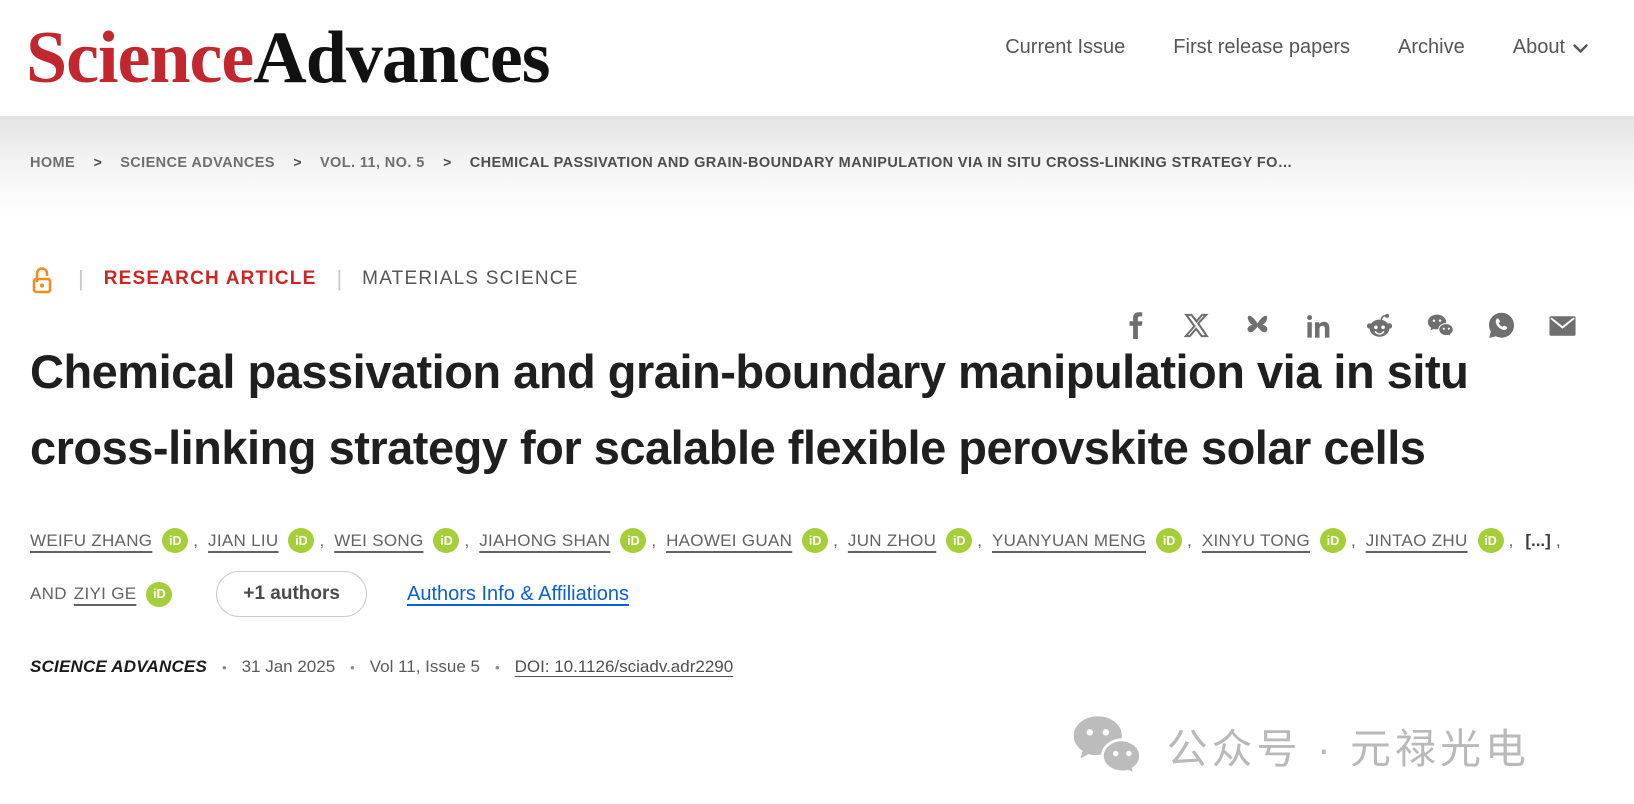  Describe the element at coordinates (105, 594) in the screenshot. I see `author-link-ziyi-ge: ZIYI GE` at that location.